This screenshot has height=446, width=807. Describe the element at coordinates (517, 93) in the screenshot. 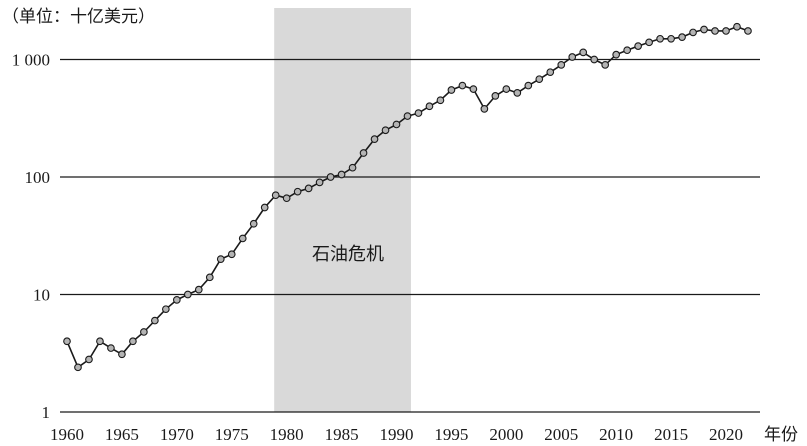

I see `data-point-2001` at that location.